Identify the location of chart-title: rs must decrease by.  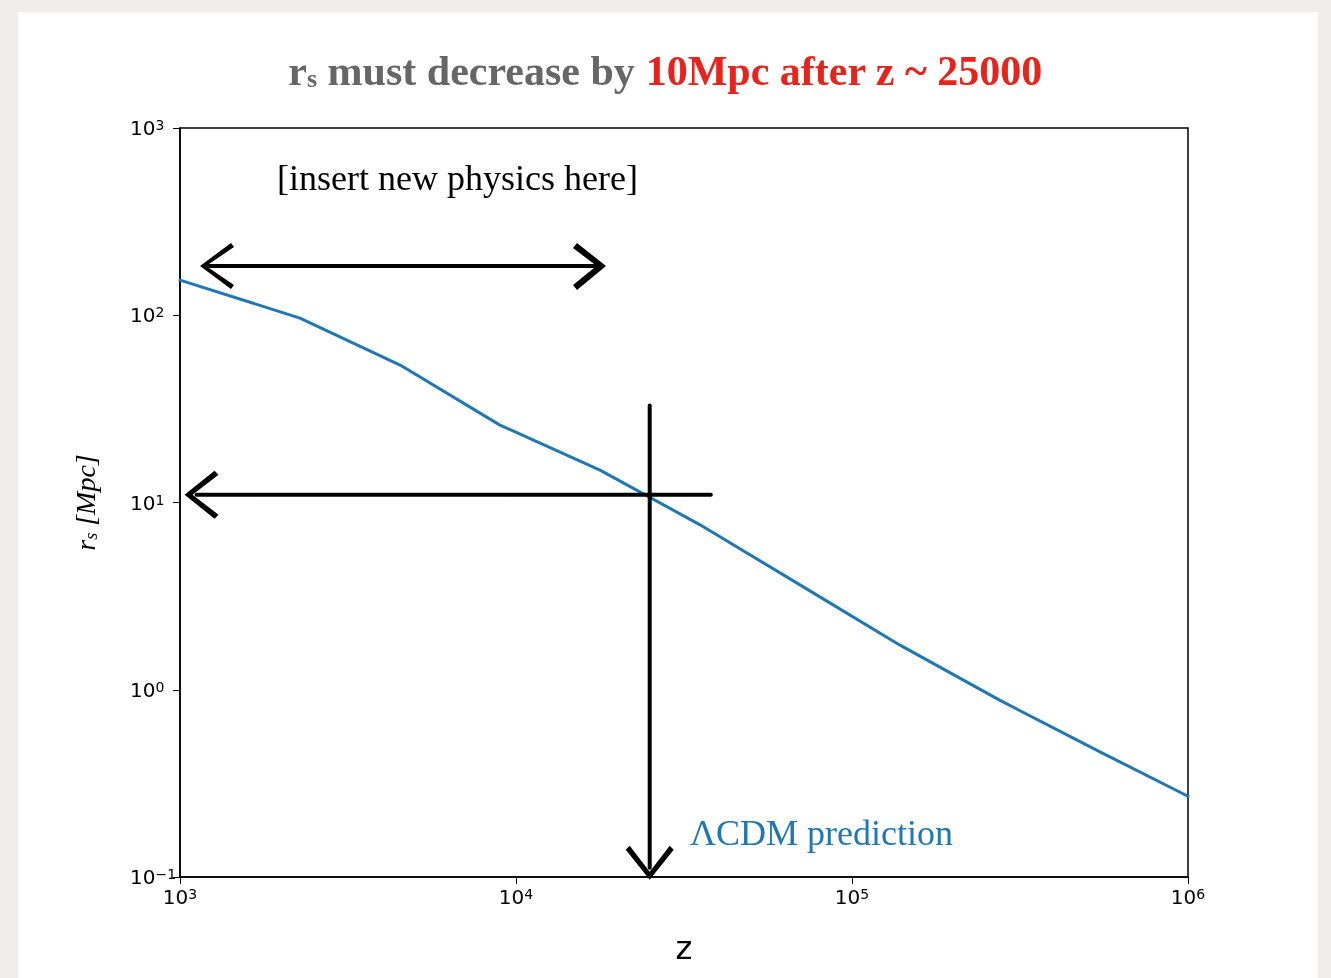
(461, 71).